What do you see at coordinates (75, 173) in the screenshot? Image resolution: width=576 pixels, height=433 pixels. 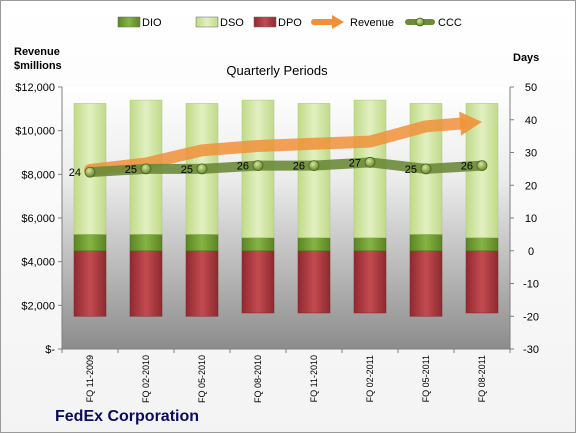 I see `ccc-data-label: 24` at bounding box center [75, 173].